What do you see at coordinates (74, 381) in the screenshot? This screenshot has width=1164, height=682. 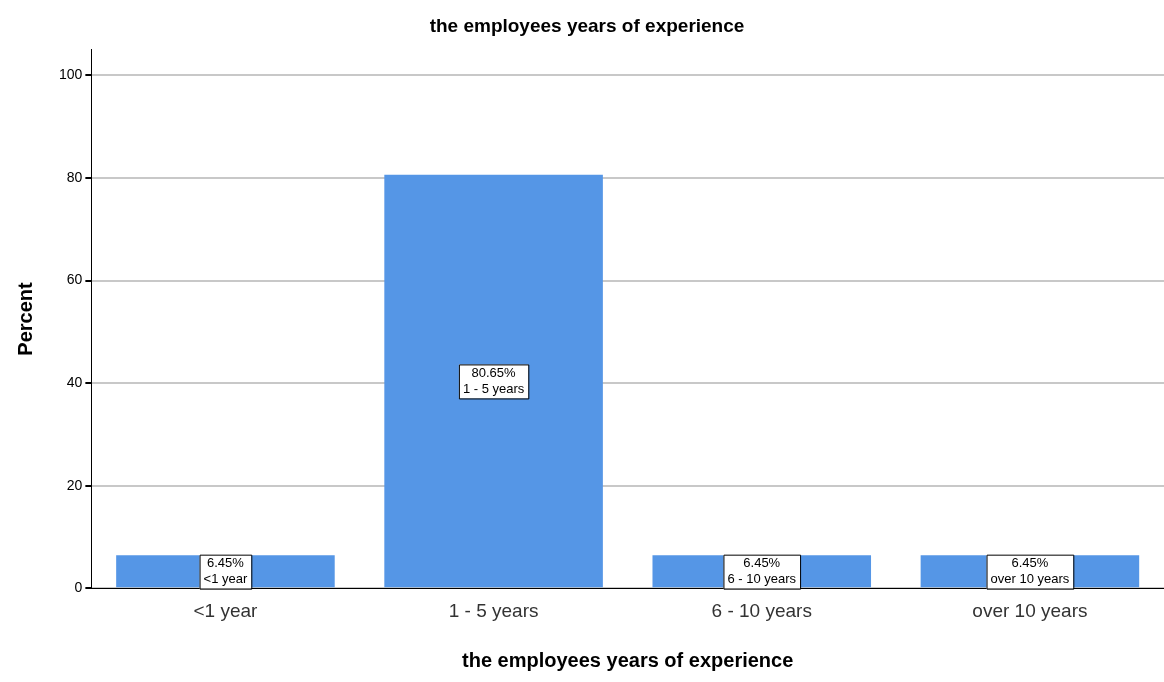 I see `y-tick-label: 40` at bounding box center [74, 381].